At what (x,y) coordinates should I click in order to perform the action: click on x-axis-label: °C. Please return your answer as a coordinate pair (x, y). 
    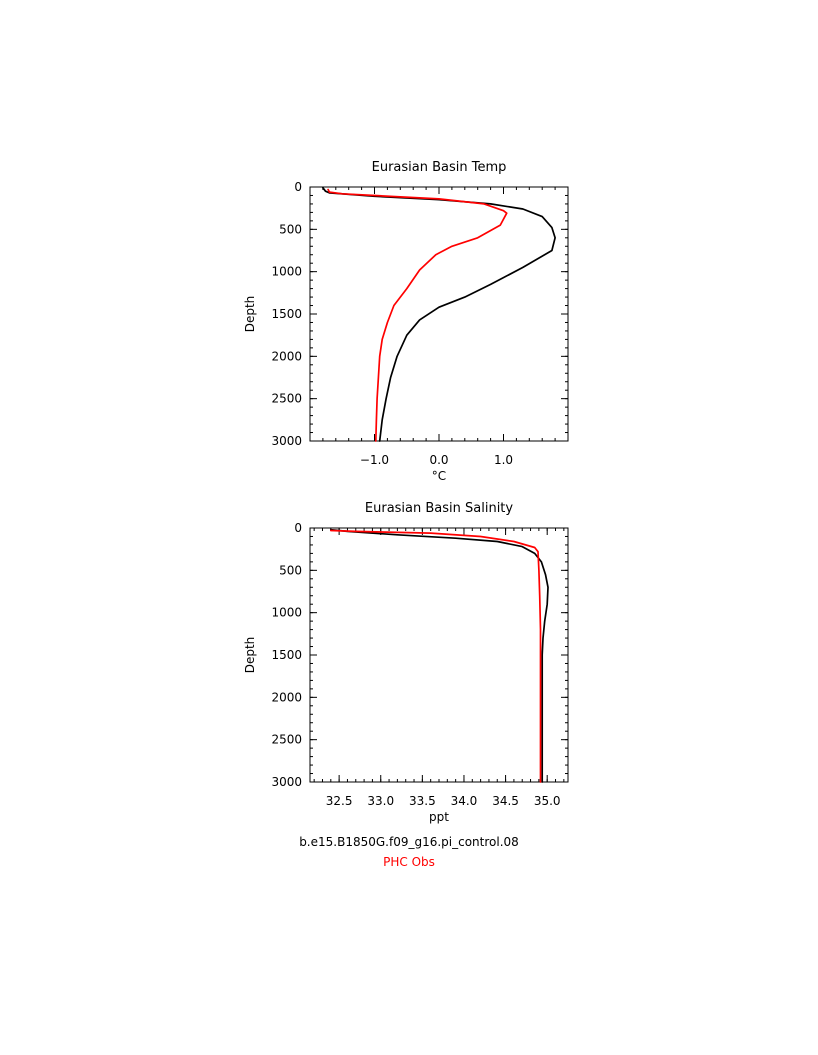
    Looking at the image, I should click on (439, 476).